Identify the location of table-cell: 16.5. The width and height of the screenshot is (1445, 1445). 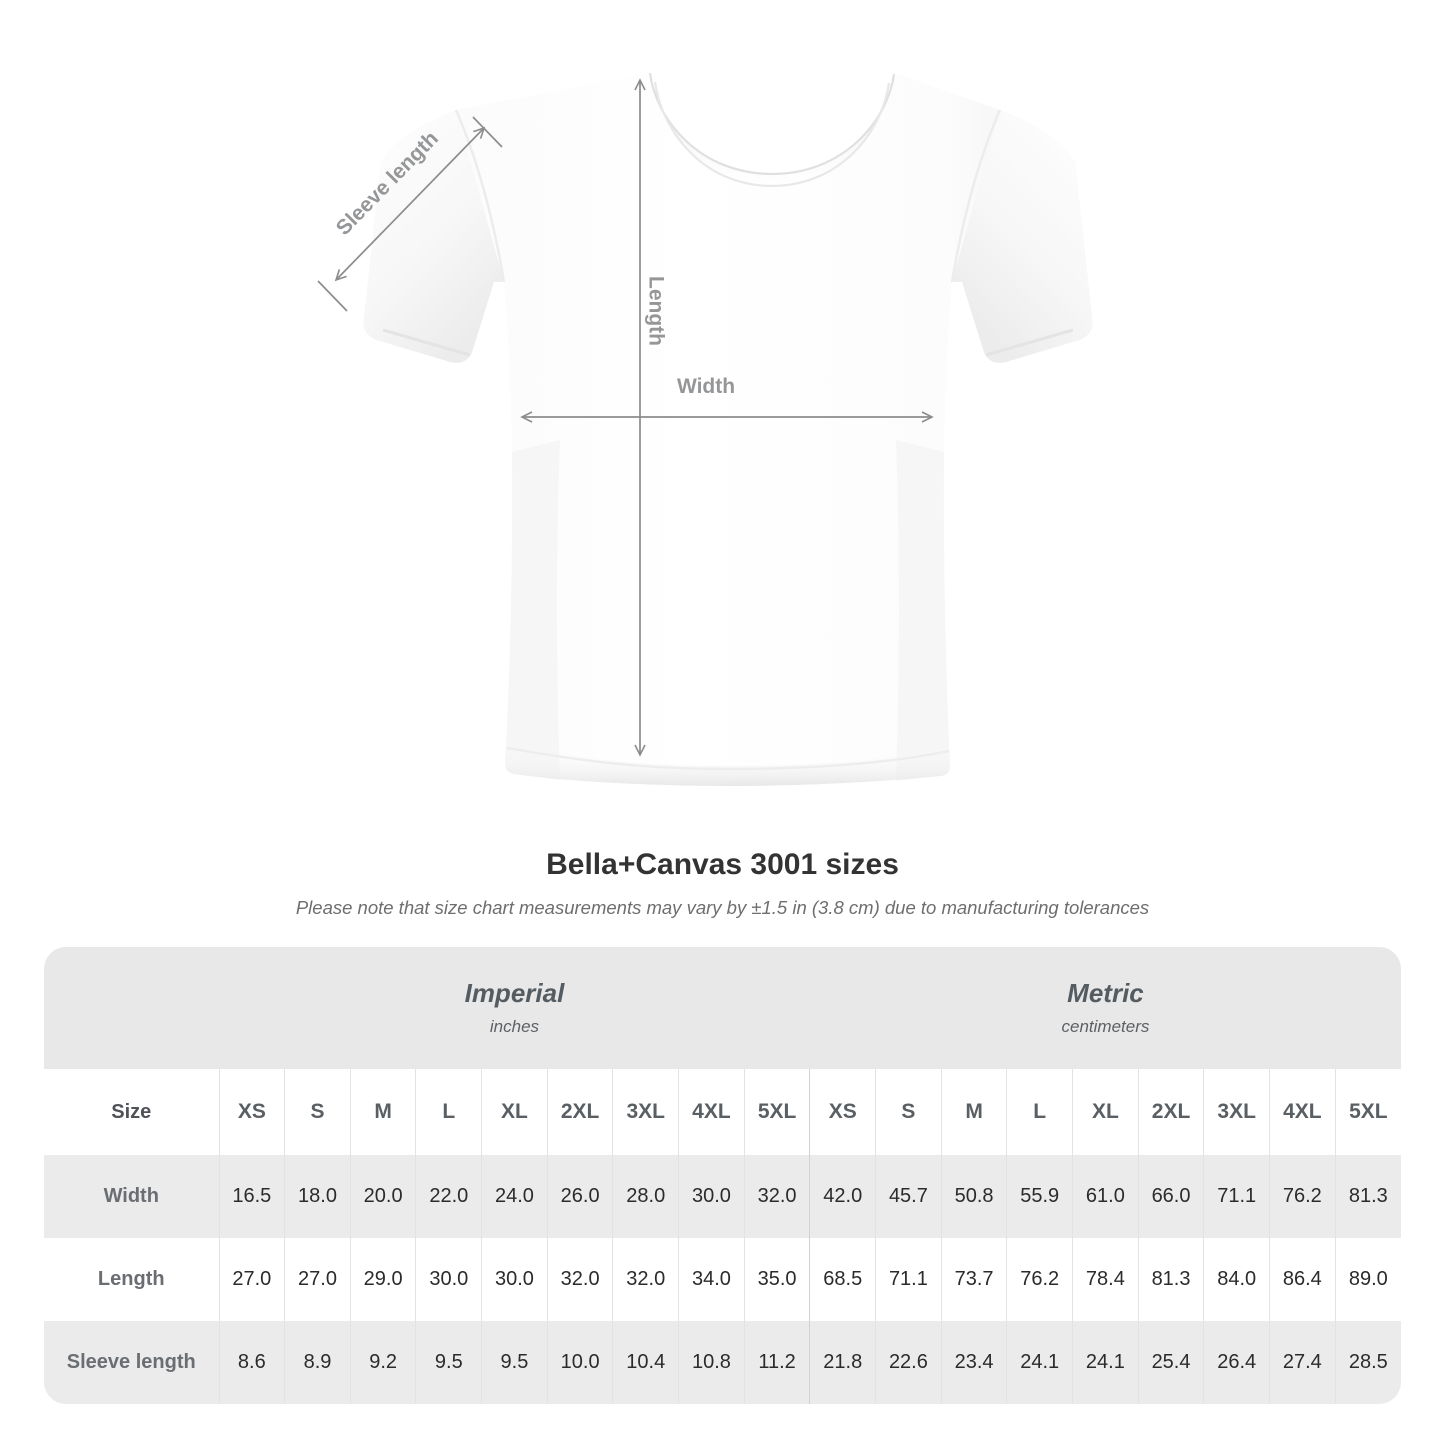
(251, 1196).